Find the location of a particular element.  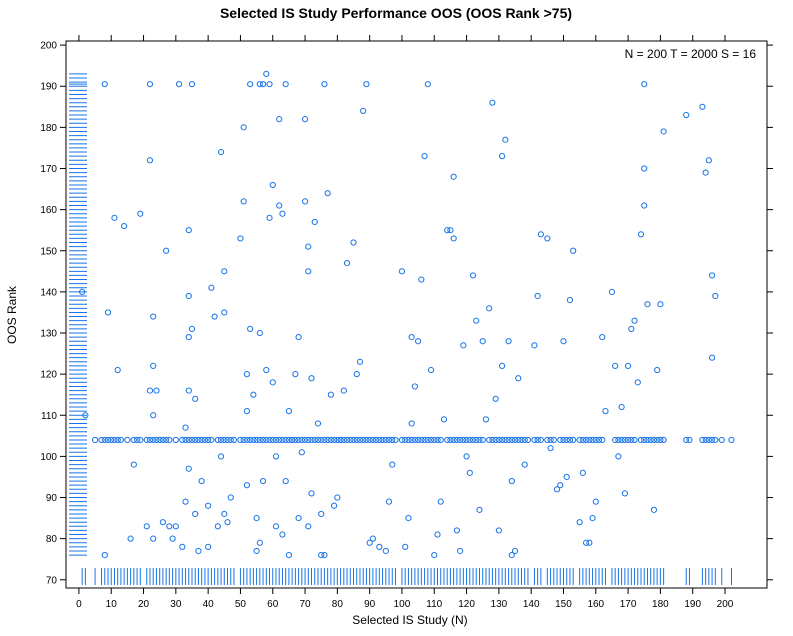

x-tick-label: 190 is located at coordinates (692, 604).